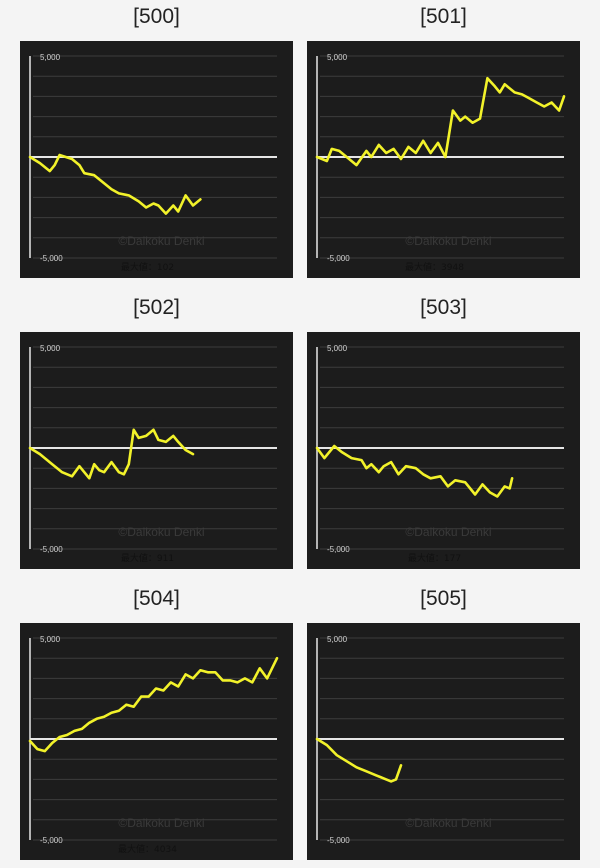  I want to click on chart-svg: 5,000 -5,000 ©Daikoku Denki 最大値：4034, so click(153, 745).